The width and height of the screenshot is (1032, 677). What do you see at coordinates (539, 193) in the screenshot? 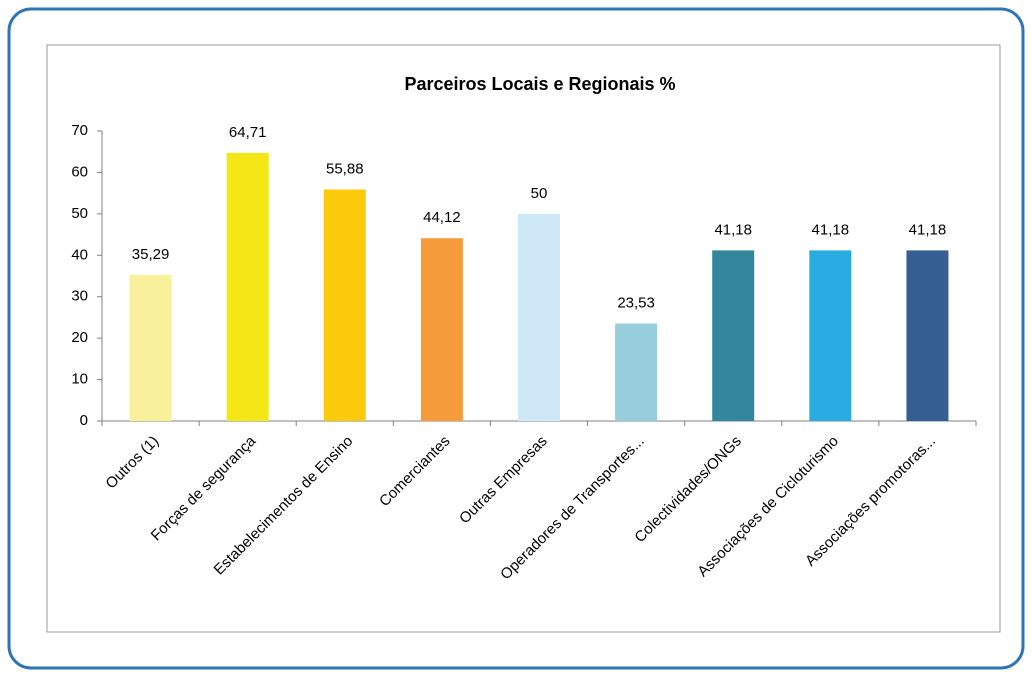
I see `value-label: 50` at bounding box center [539, 193].